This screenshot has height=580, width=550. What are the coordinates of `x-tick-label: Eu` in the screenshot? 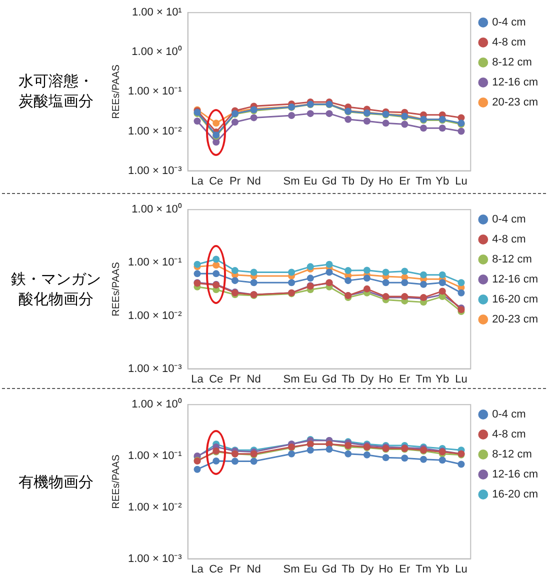 It's located at (311, 569).